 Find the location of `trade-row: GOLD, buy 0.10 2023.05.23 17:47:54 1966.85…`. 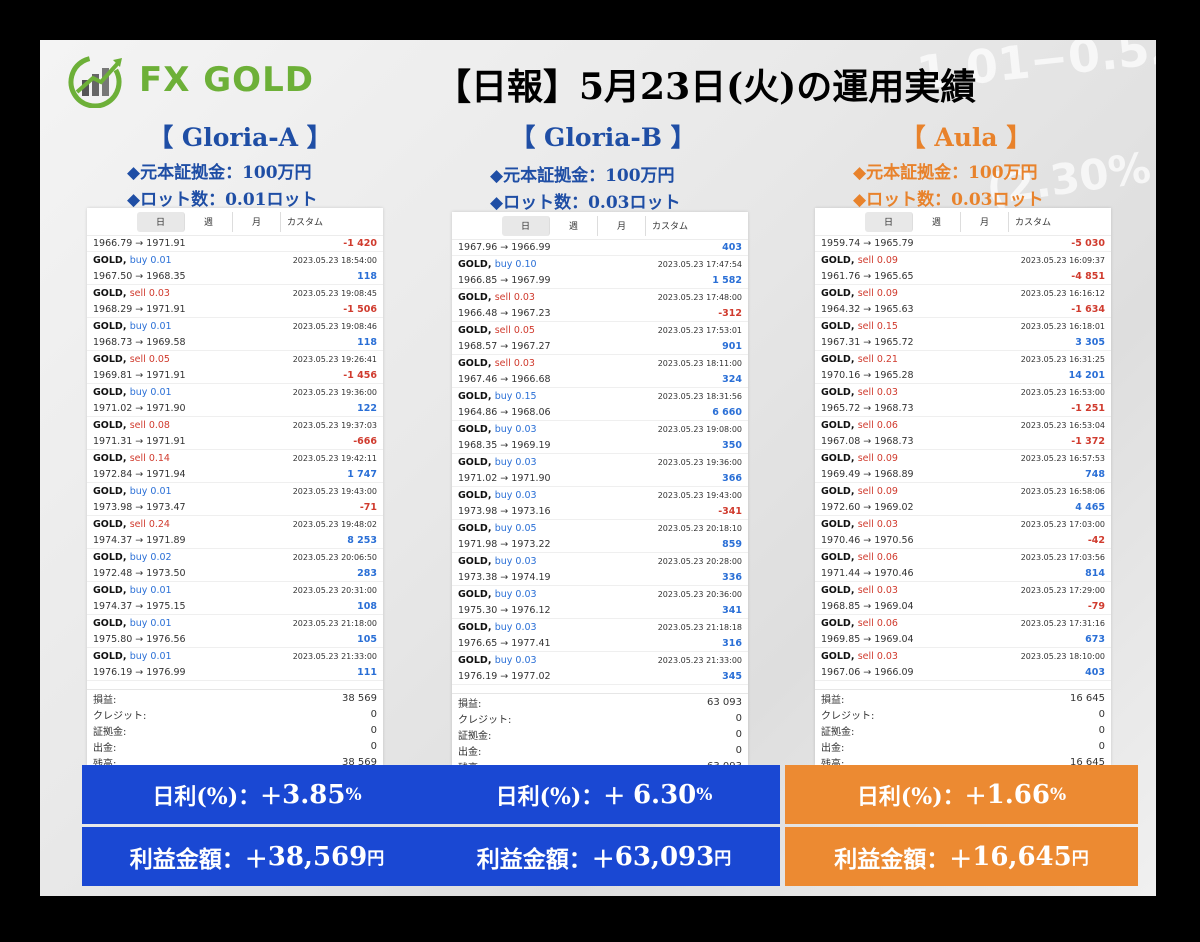

trade-row: GOLD, buy 0.10 2023.05.23 17:47:54 1966.85… is located at coordinates (600, 272).